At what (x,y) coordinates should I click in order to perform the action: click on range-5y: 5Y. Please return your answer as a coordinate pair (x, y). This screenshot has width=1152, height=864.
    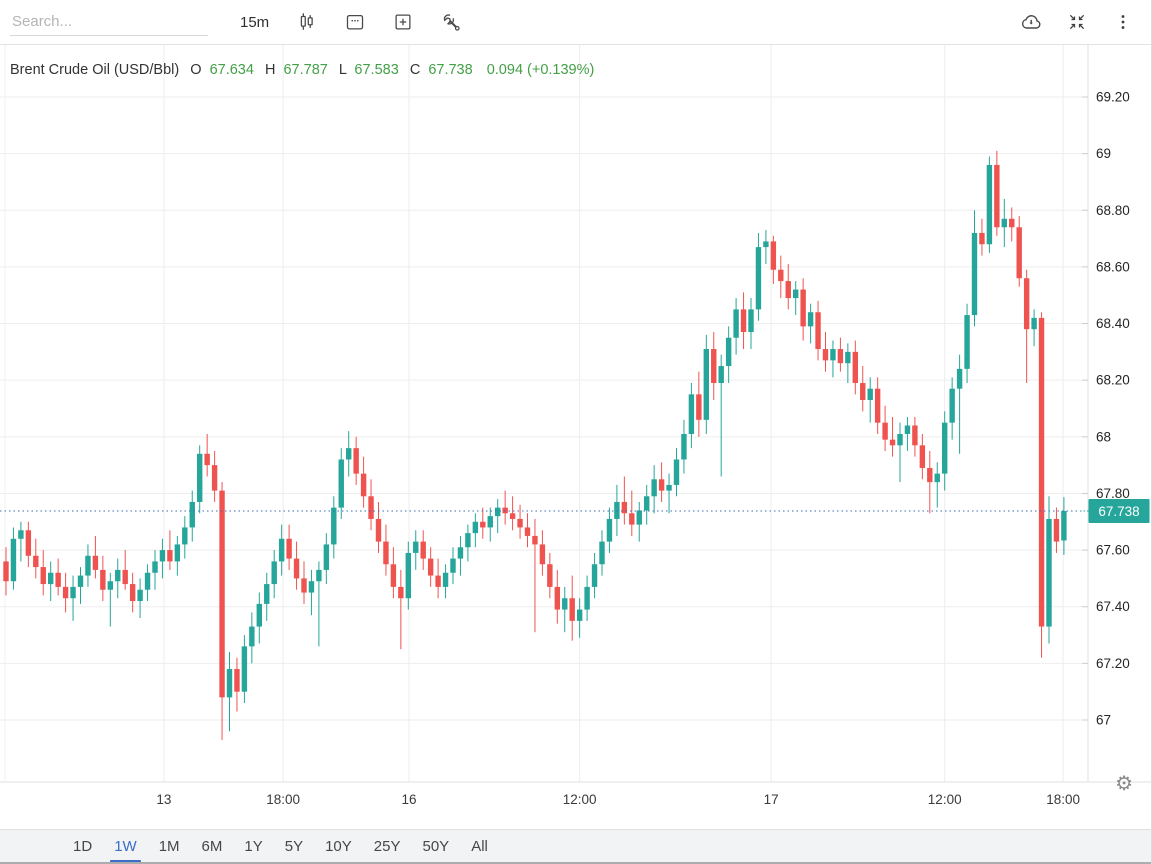
    Looking at the image, I should click on (294, 846).